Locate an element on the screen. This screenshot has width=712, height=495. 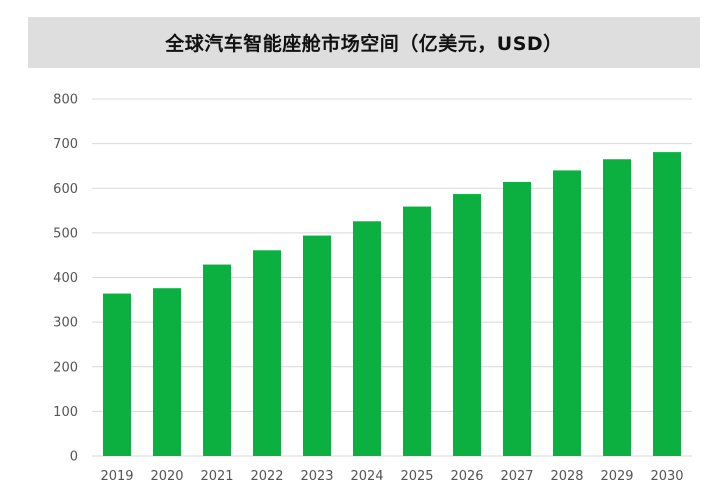
y-tick-label: 400 is located at coordinates (65, 278).